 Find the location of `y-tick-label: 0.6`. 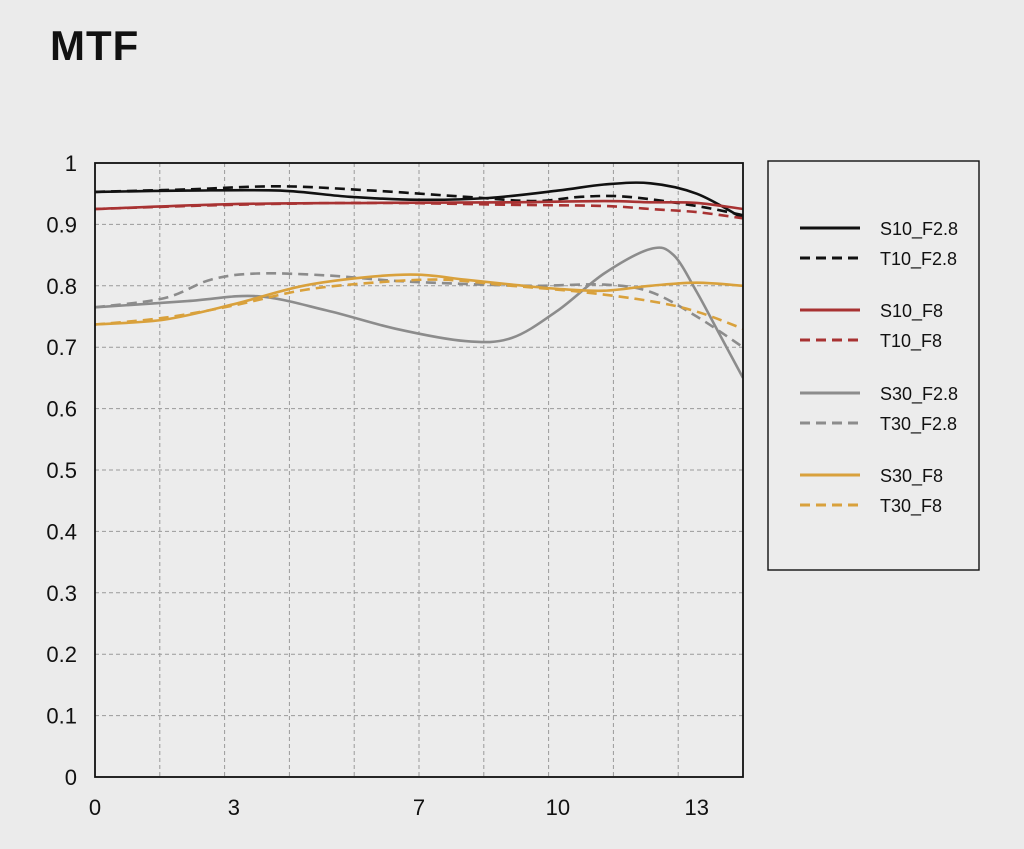

y-tick-label: 0.6 is located at coordinates (61, 409).